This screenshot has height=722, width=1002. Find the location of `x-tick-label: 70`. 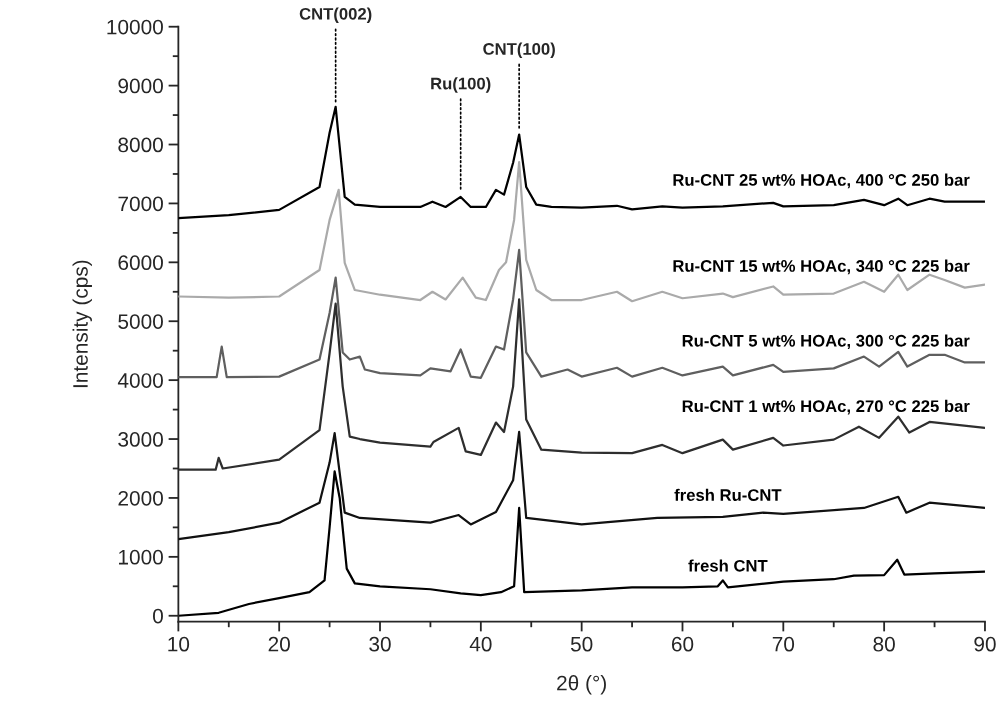

x-tick-label: 70 is located at coordinates (783, 644).